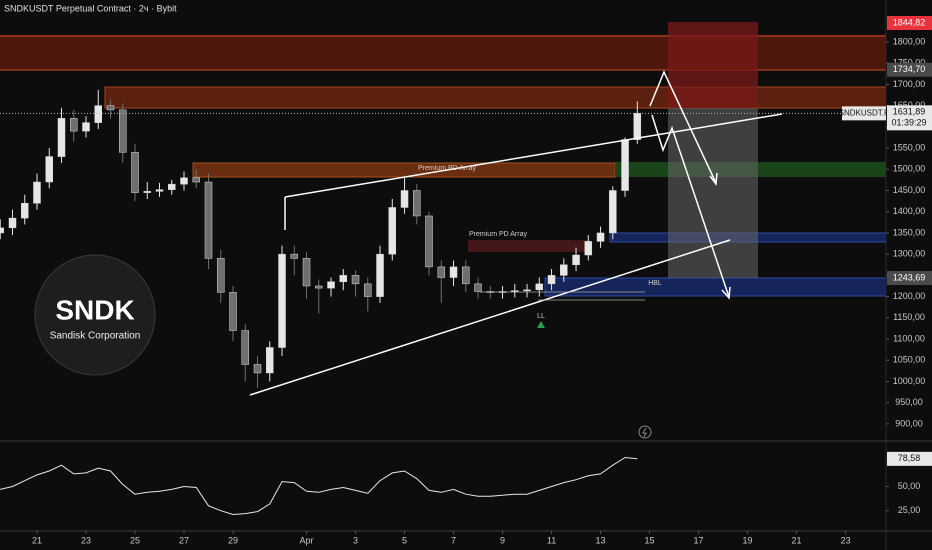  I want to click on x-tick-label: 7, so click(453, 540).